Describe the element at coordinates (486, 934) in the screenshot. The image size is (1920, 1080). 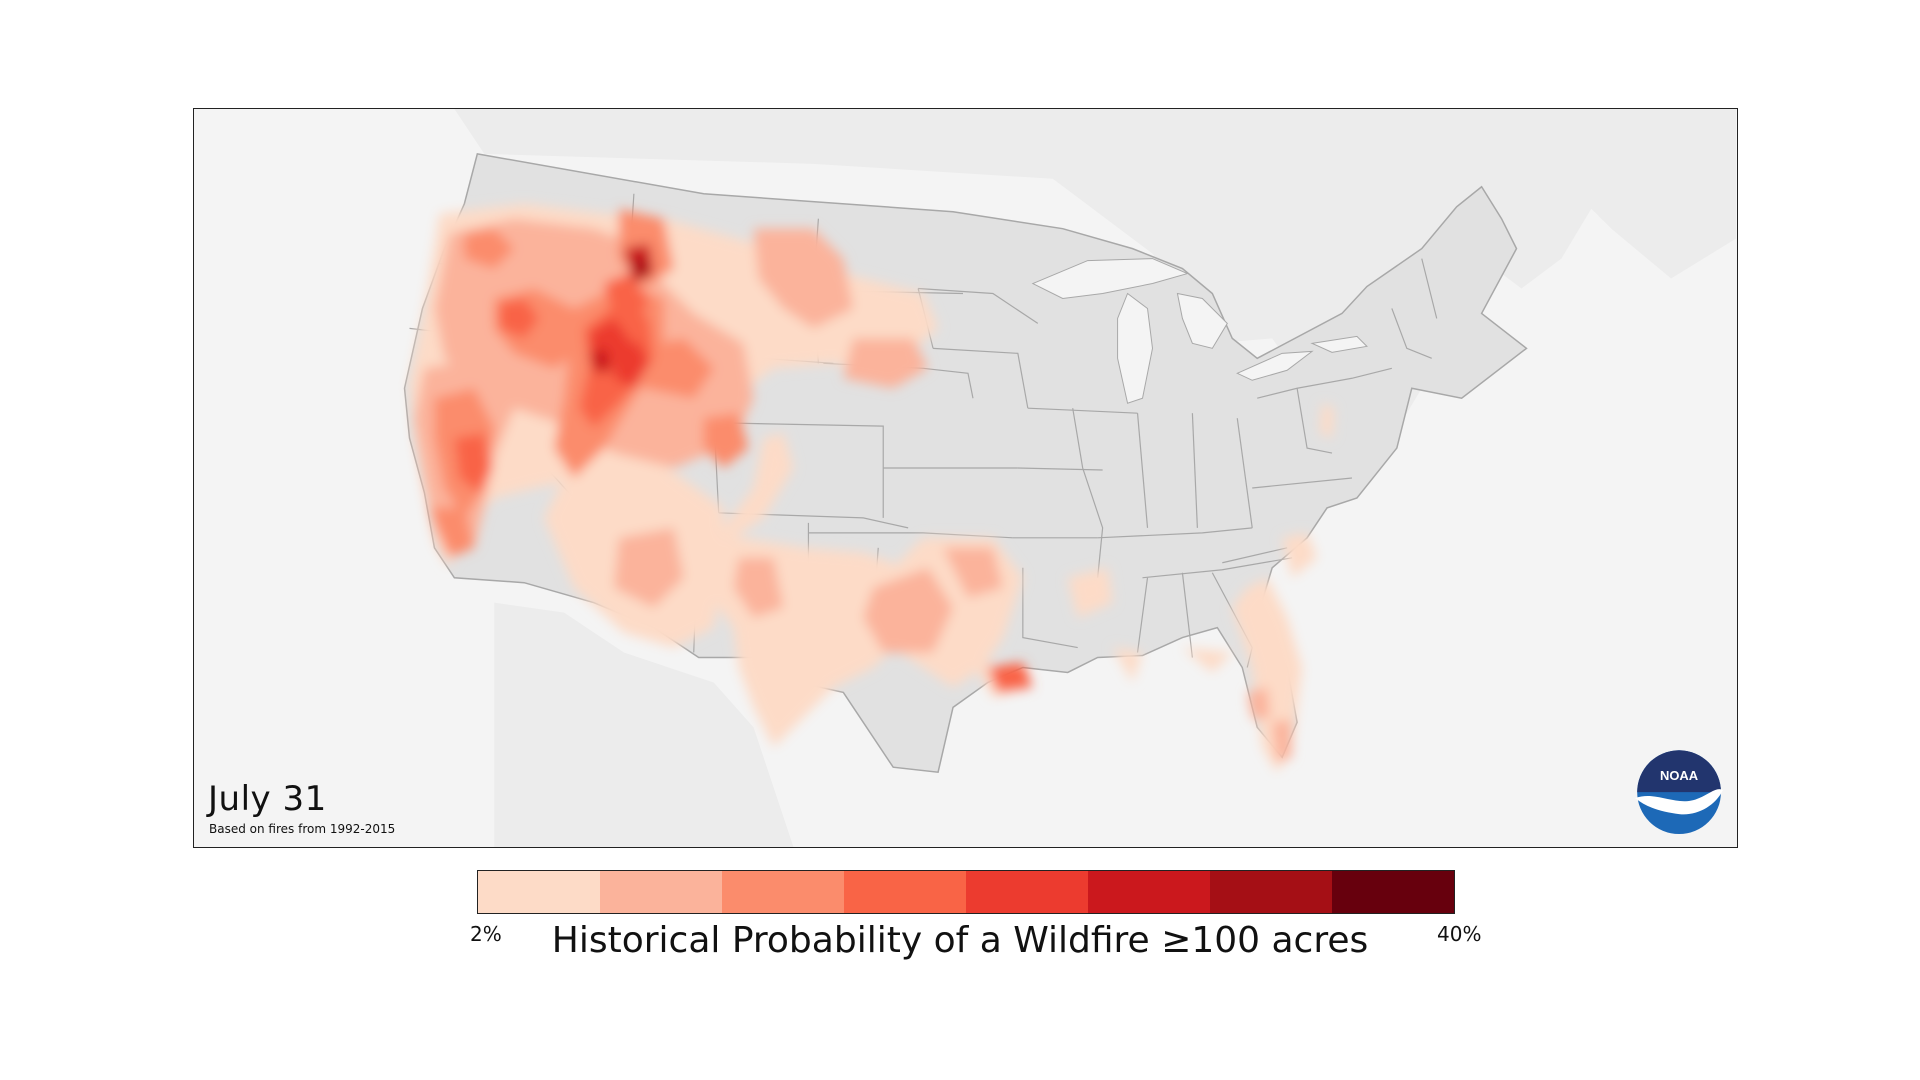
I see `legend-min-label: 2%` at that location.